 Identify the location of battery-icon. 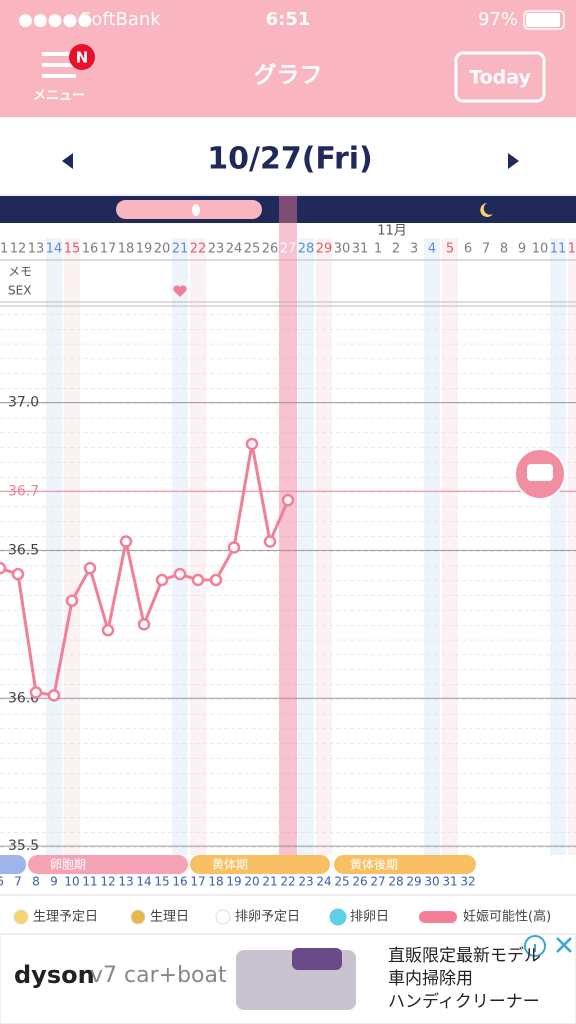
(544, 20).